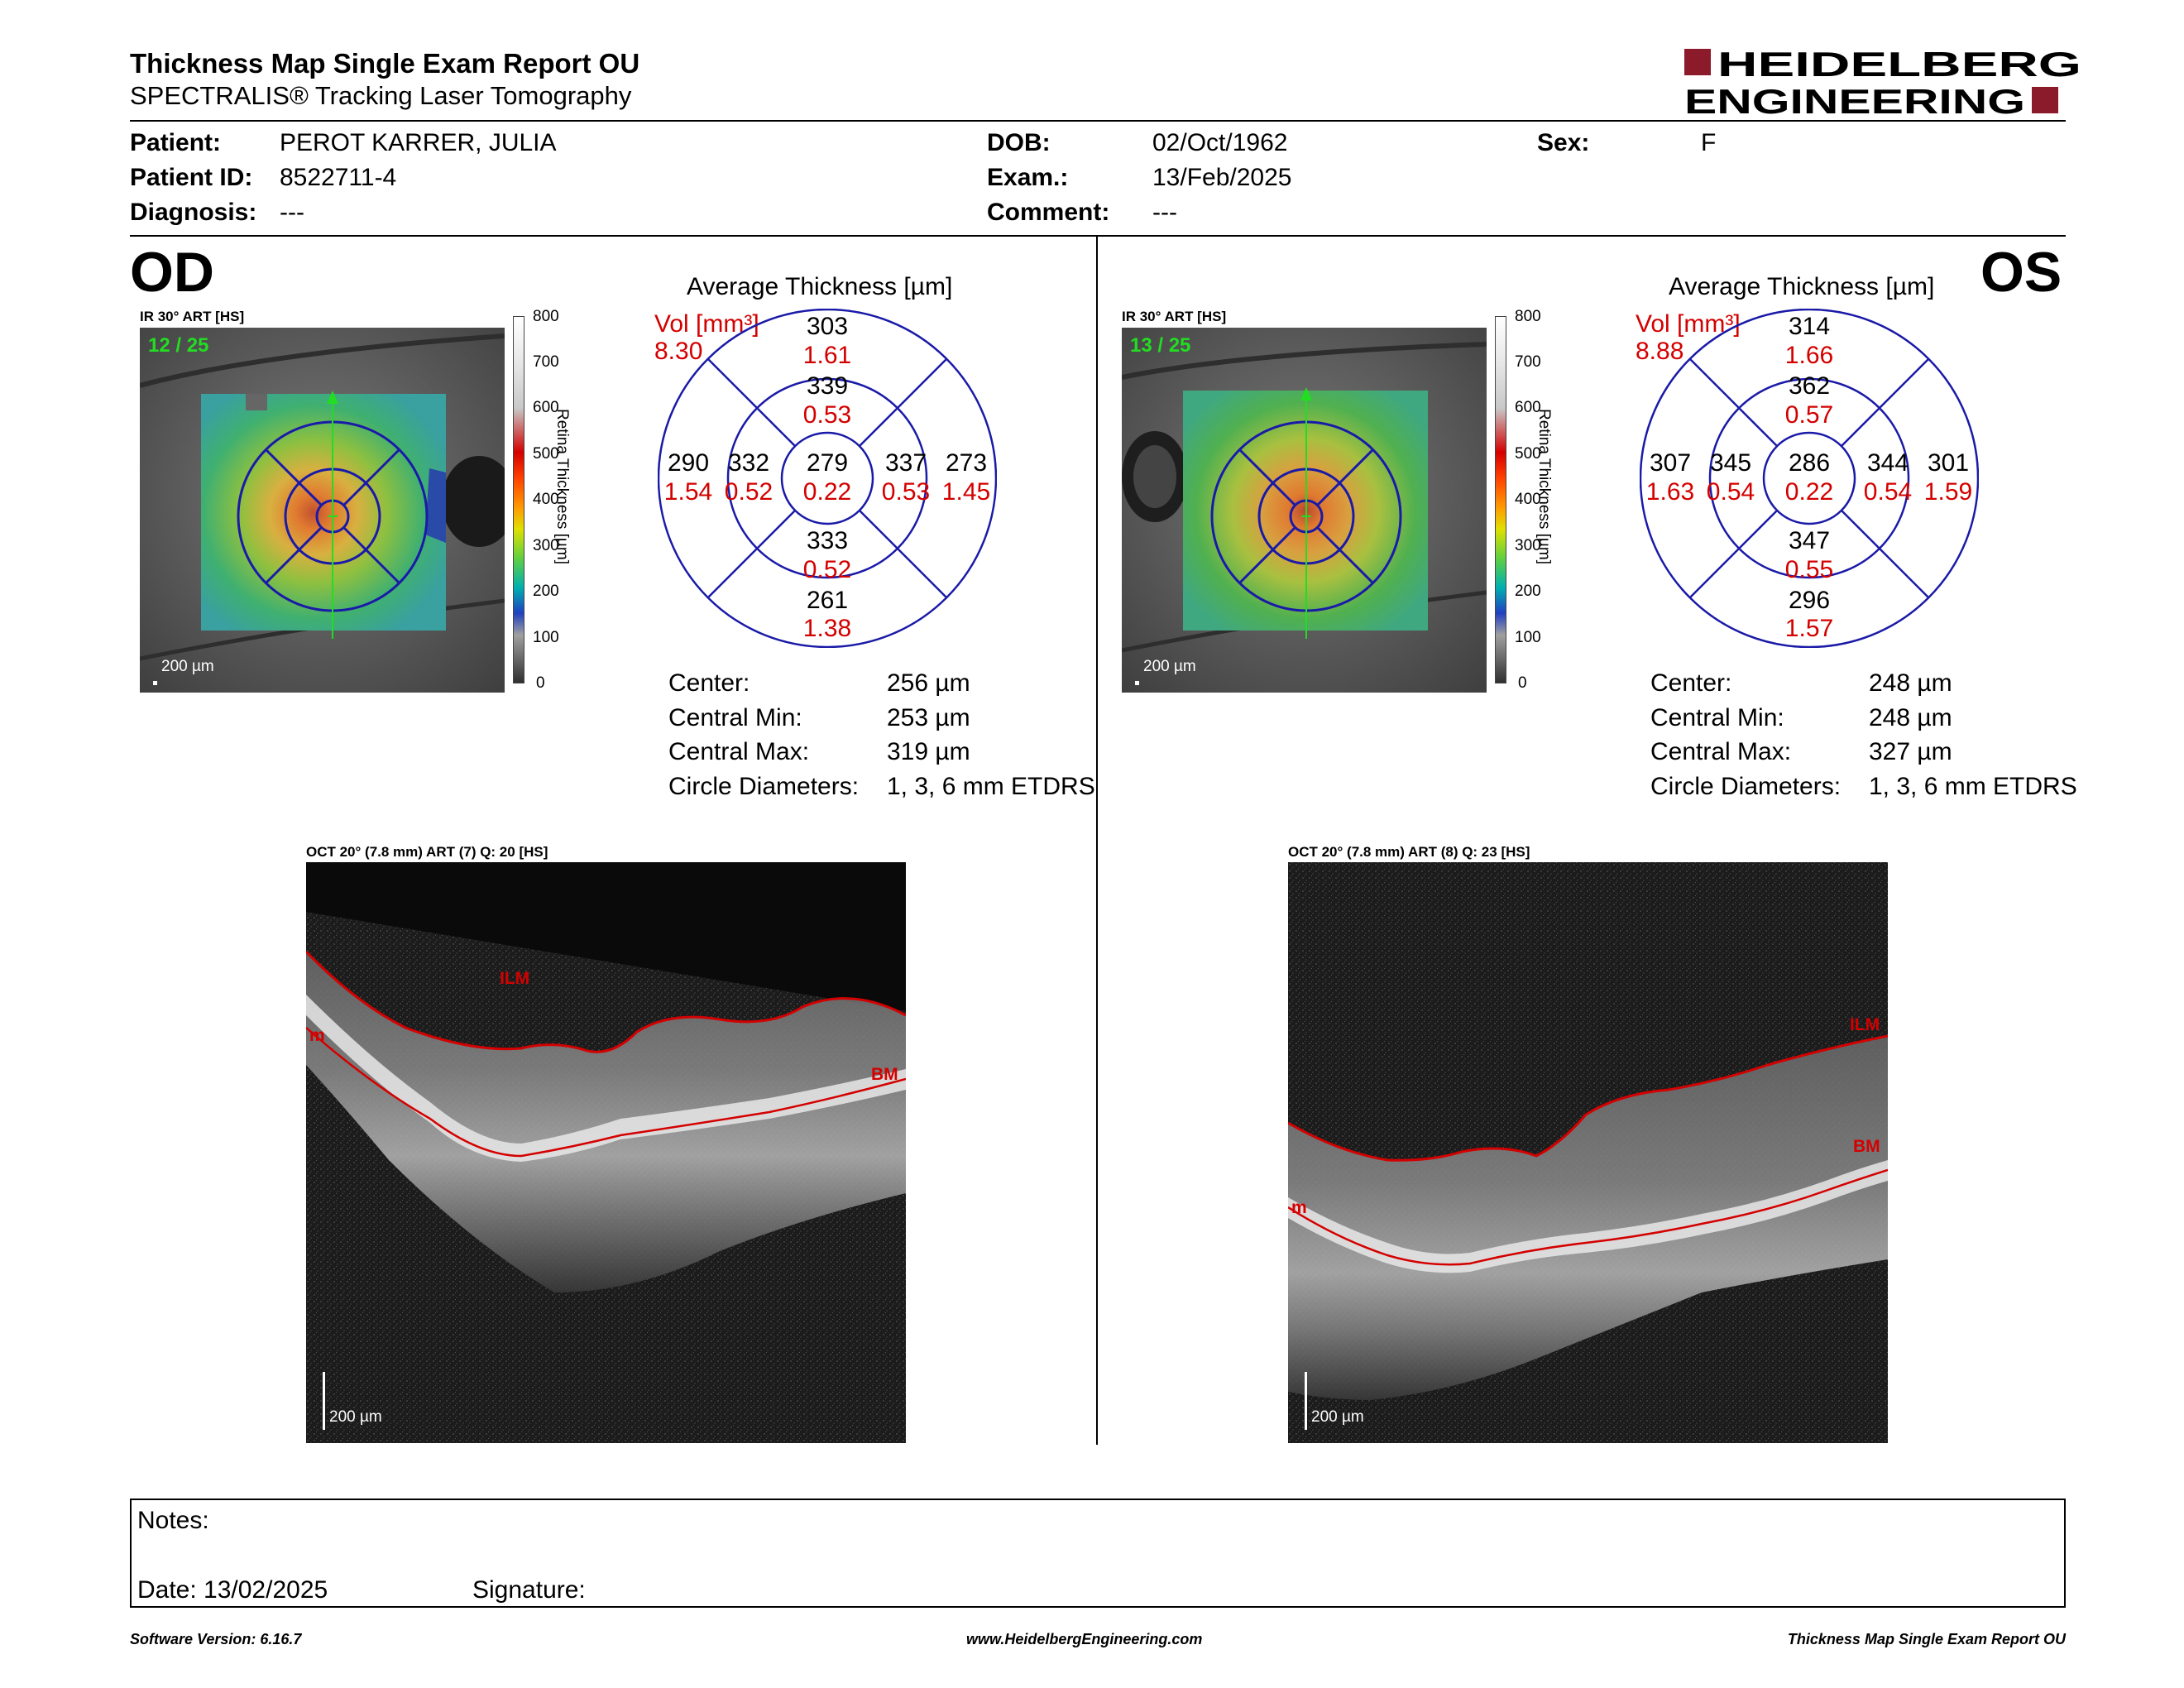  What do you see at coordinates (928, 717) in the screenshot?
I see `od-central-min-value: 253 µm` at bounding box center [928, 717].